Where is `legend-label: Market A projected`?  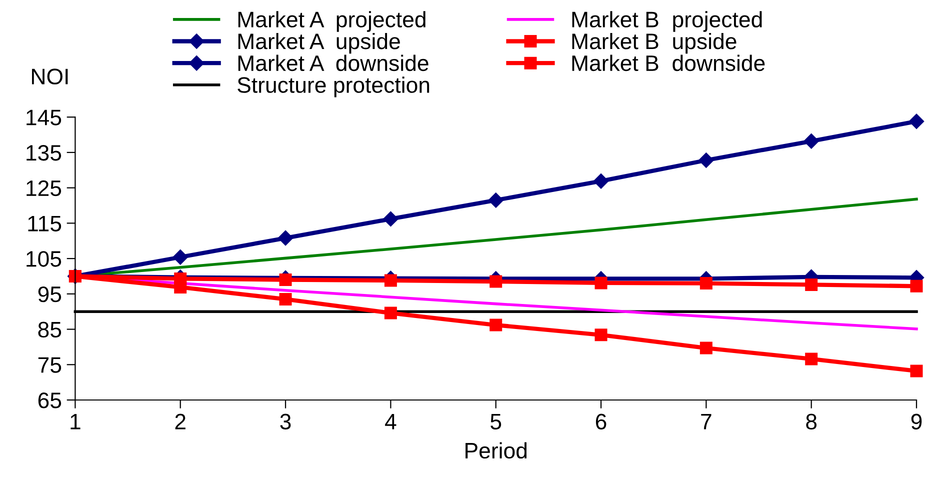
legend-label: Market A projected is located at coordinates (332, 21).